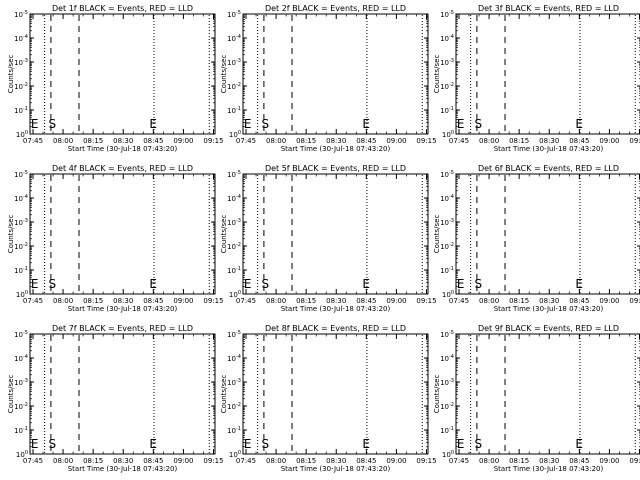 The image size is (640, 480). Describe the element at coordinates (548, 8) in the screenshot. I see `chart-title: Det 3f BLACK = Events, RED = LLD` at that location.